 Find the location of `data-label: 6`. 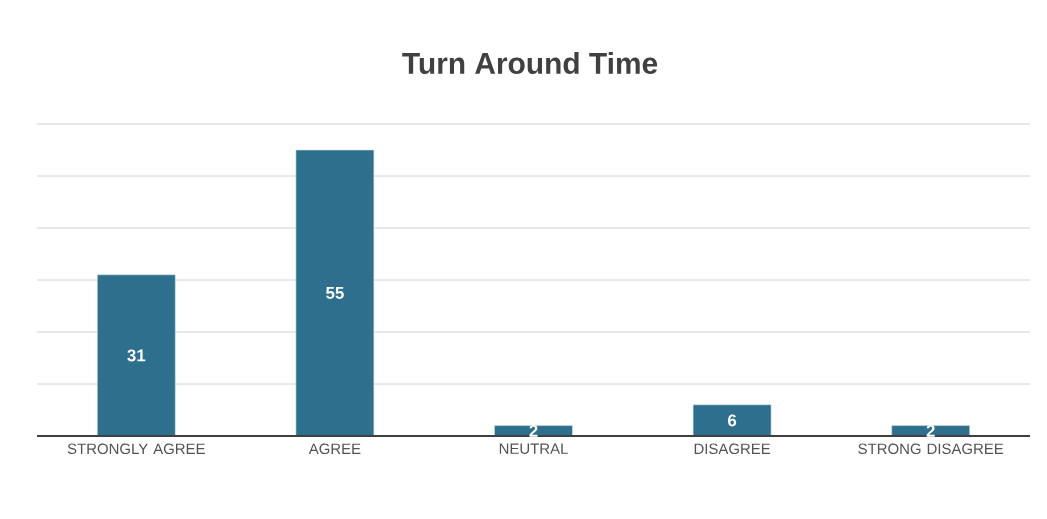

data-label: 6 is located at coordinates (732, 420).